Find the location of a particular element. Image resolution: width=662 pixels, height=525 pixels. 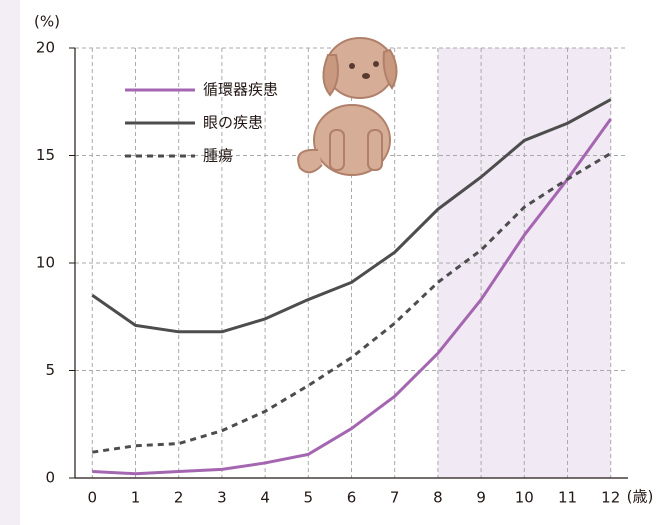

x-tick-label: 7 is located at coordinates (395, 498).